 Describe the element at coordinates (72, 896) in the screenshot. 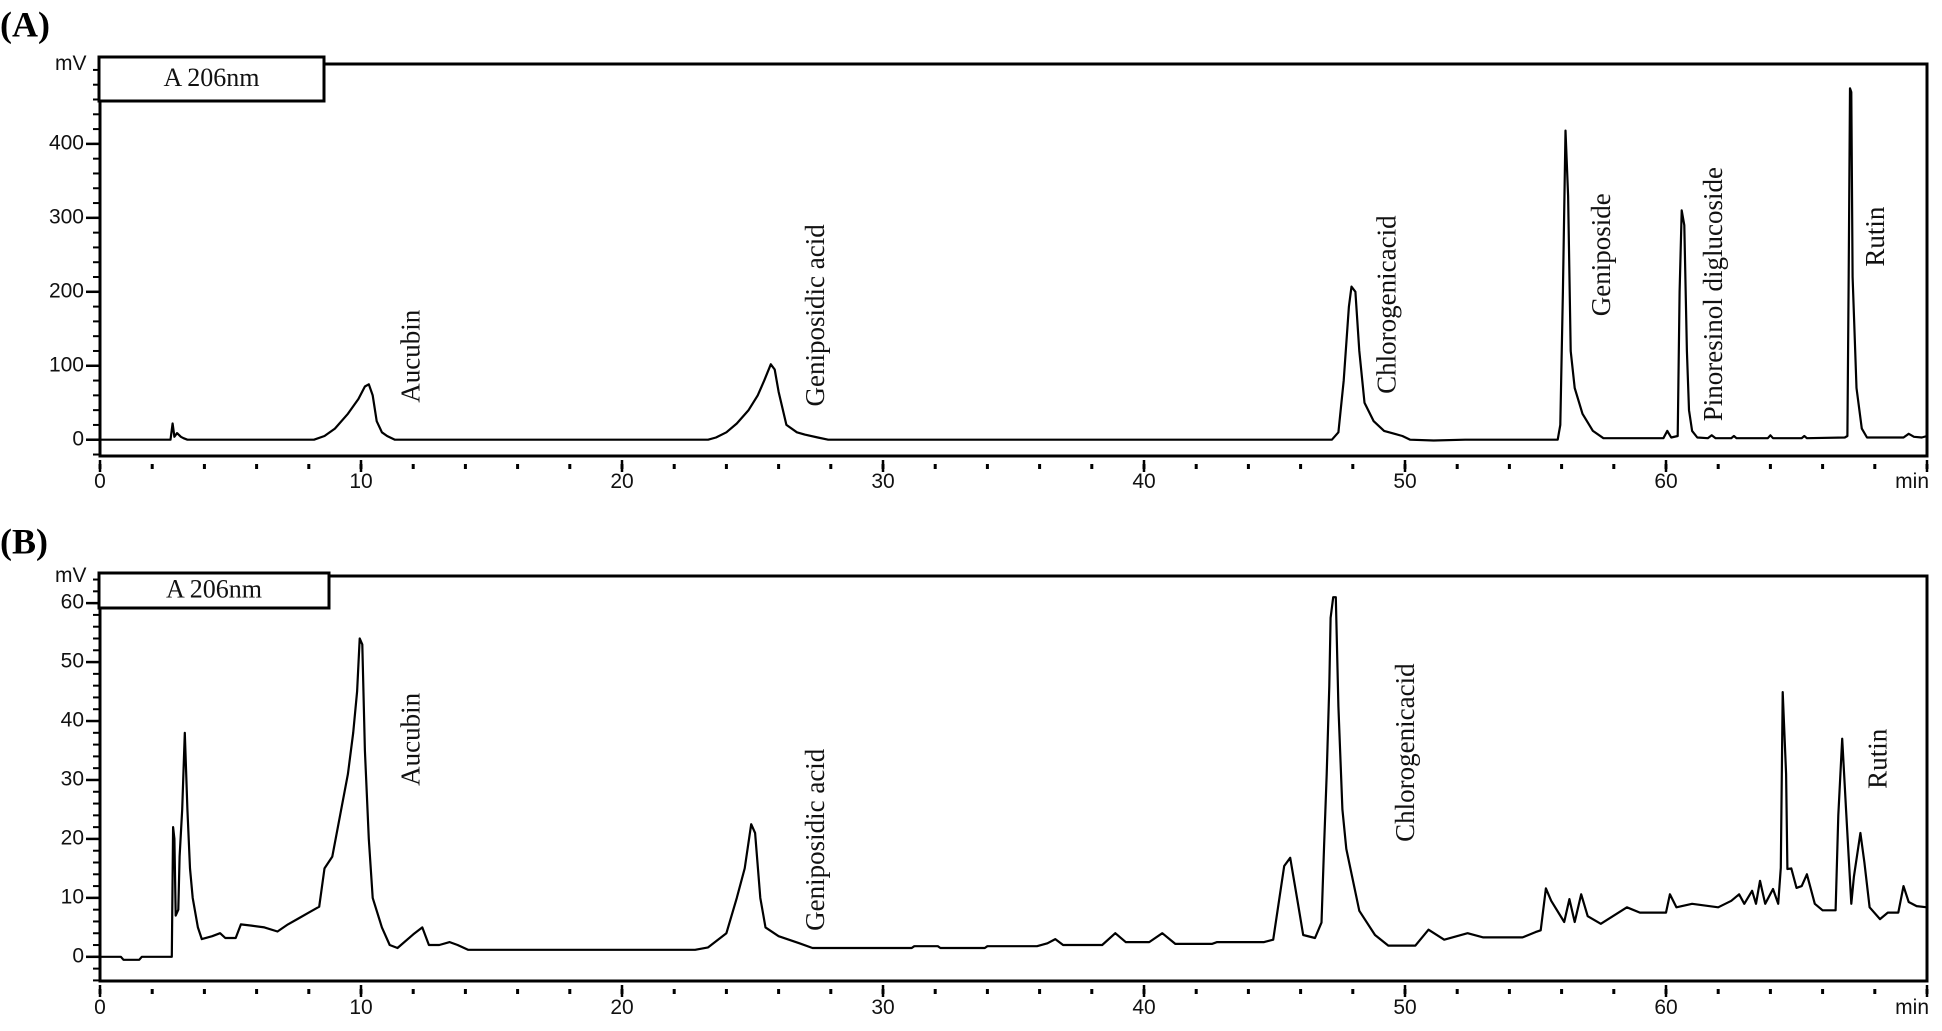

I see `y-tick-label: 10` at that location.